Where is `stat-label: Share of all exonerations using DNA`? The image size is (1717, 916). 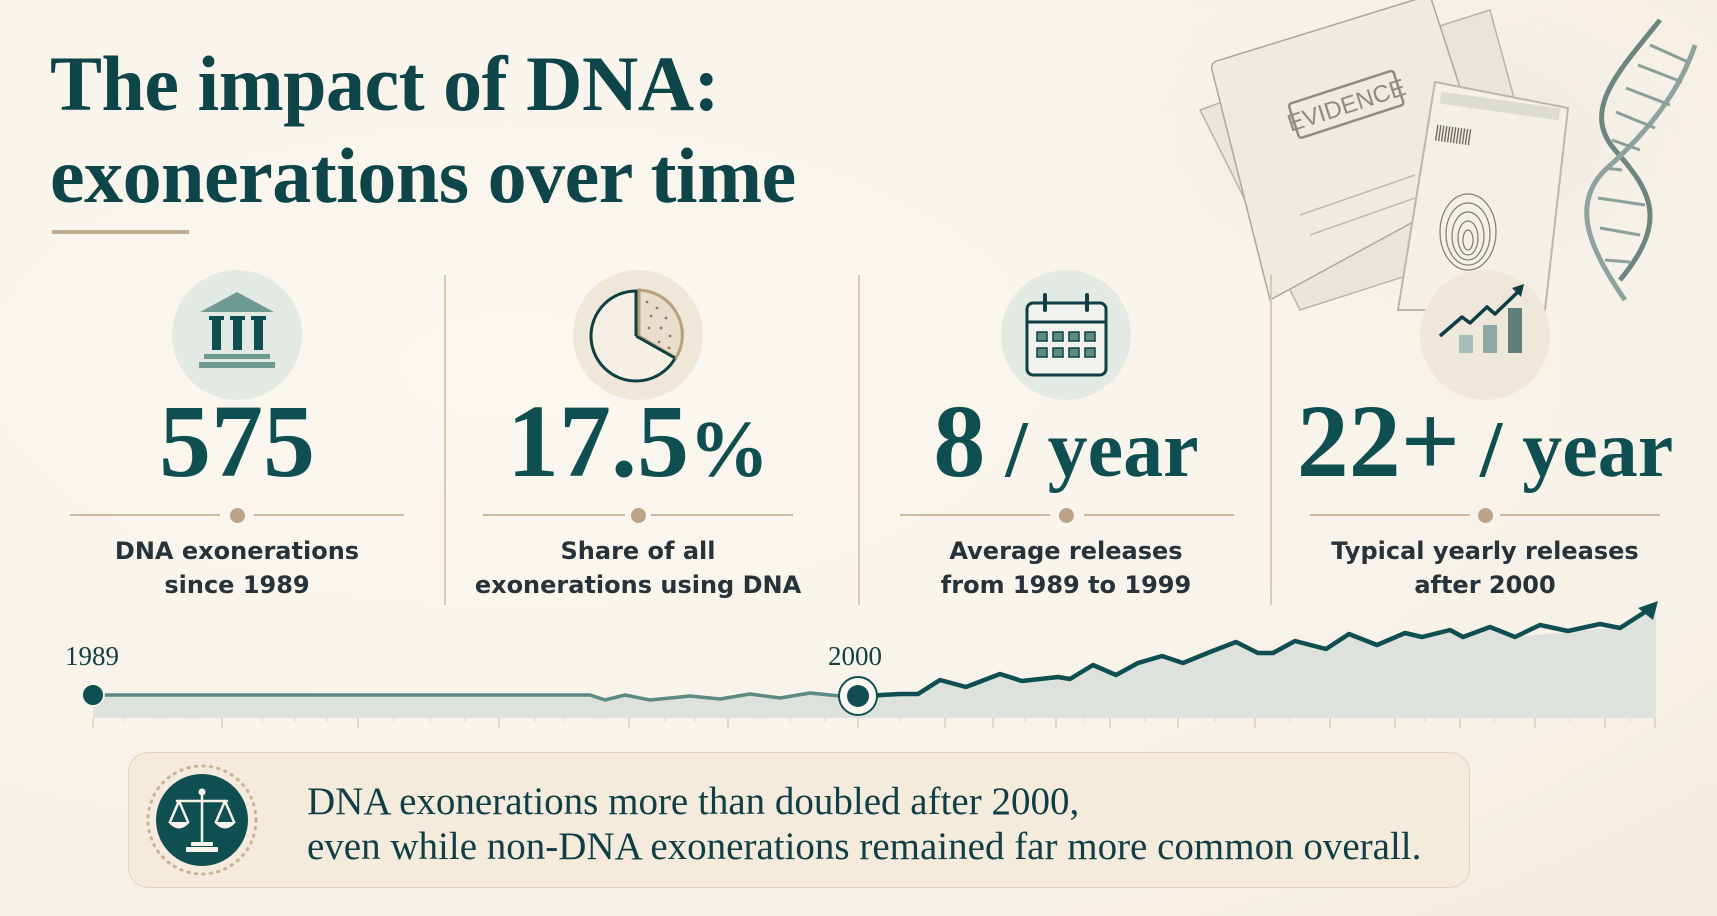
stat-label: Share of all exonerations using DNA is located at coordinates (638, 568).